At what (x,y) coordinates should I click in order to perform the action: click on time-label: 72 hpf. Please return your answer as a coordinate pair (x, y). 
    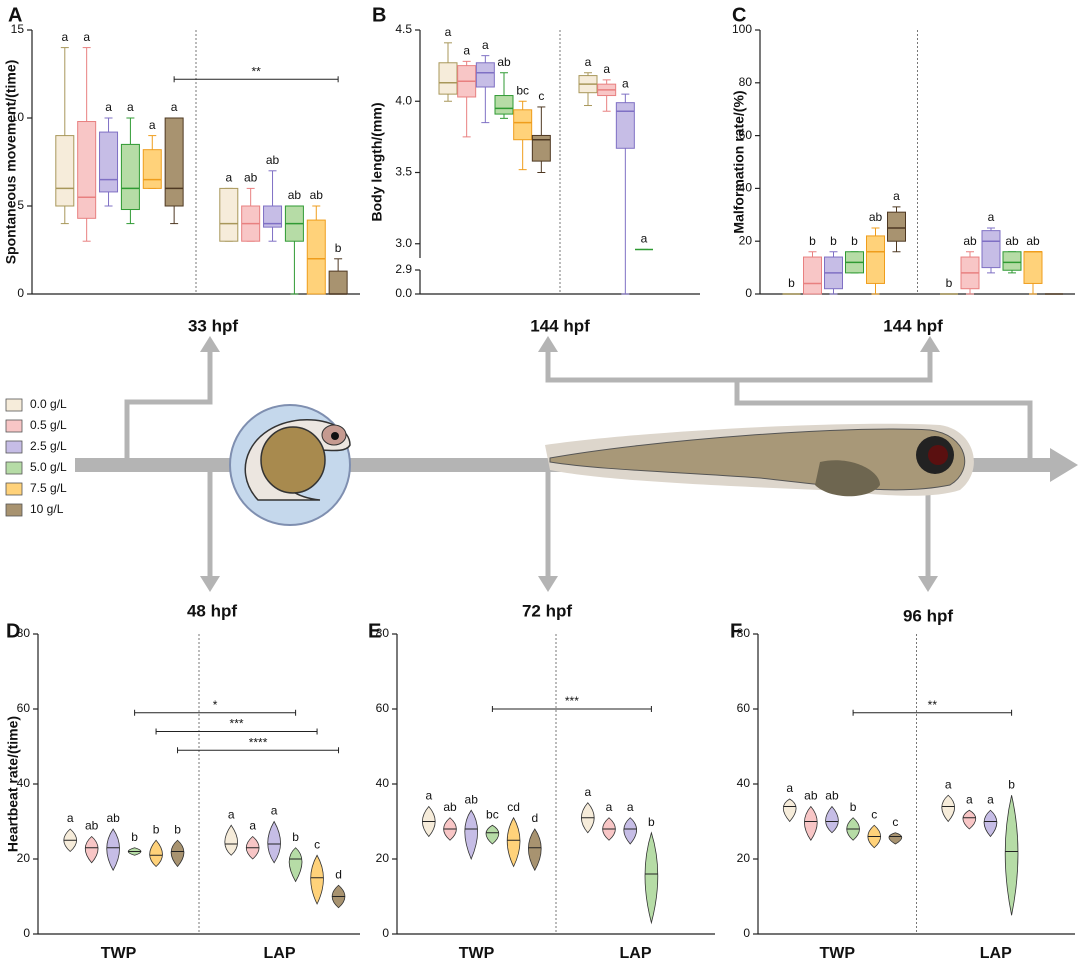
    Looking at the image, I should click on (547, 610).